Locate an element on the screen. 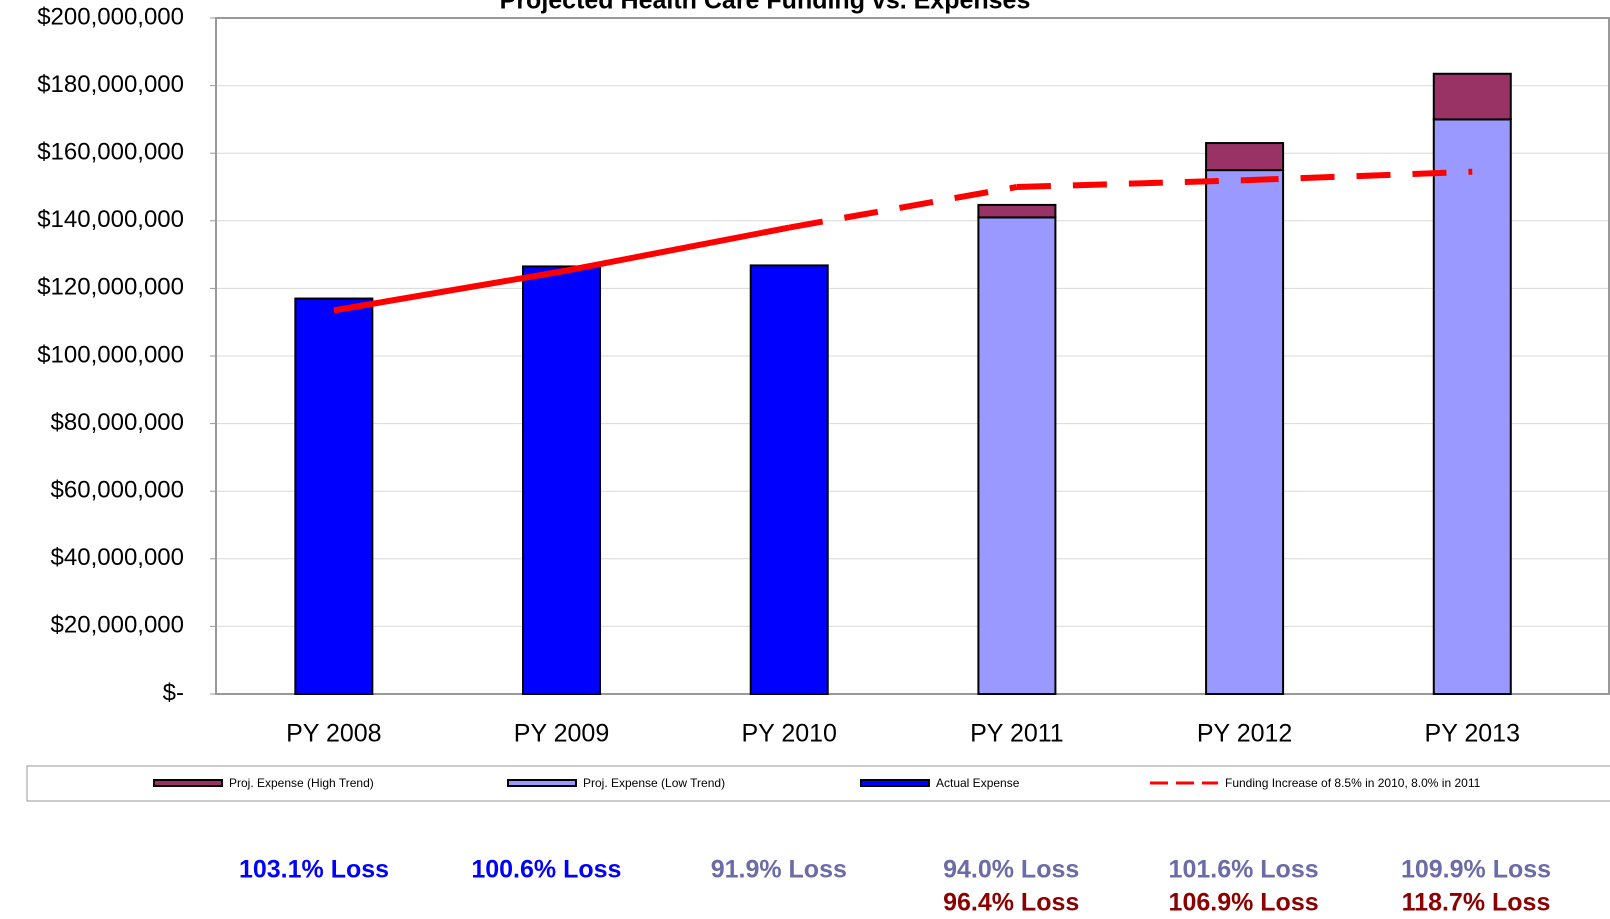 The width and height of the screenshot is (1610, 919). loss-label: 101.6% Loss is located at coordinates (1244, 870).